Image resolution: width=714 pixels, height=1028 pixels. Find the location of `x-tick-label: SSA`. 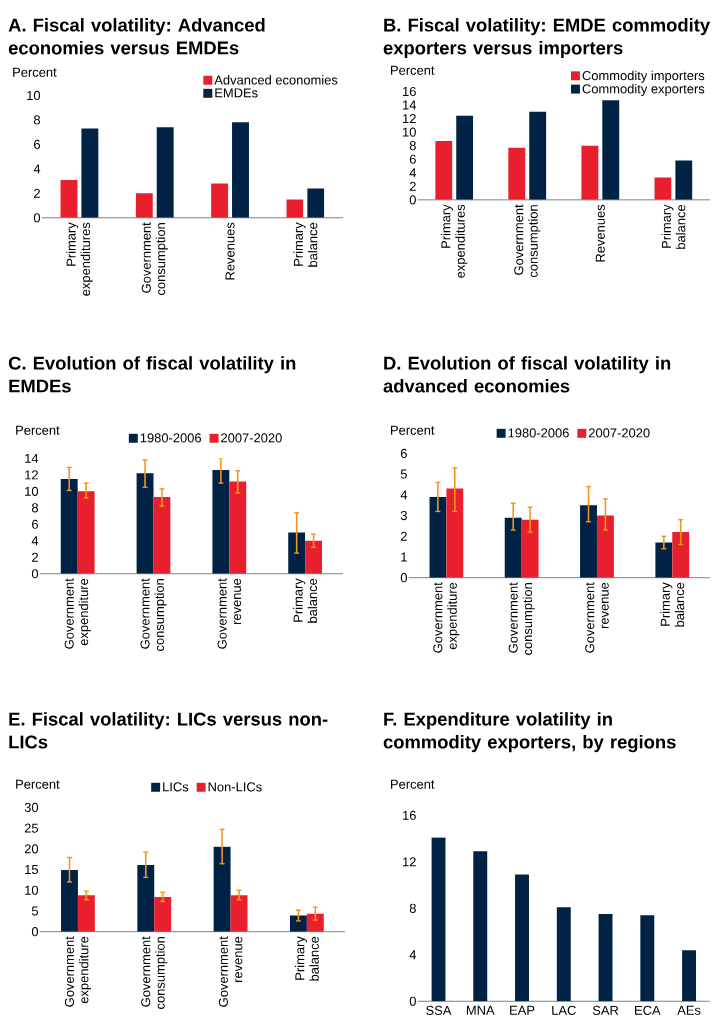

x-tick-label: SSA is located at coordinates (439, 1010).